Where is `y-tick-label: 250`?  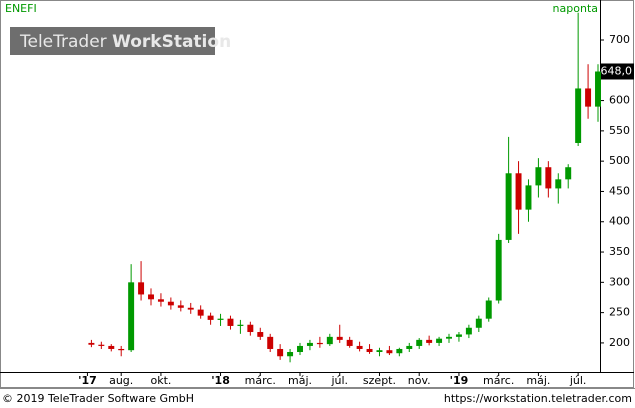
y-tick-label: 250 is located at coordinates (619, 312).